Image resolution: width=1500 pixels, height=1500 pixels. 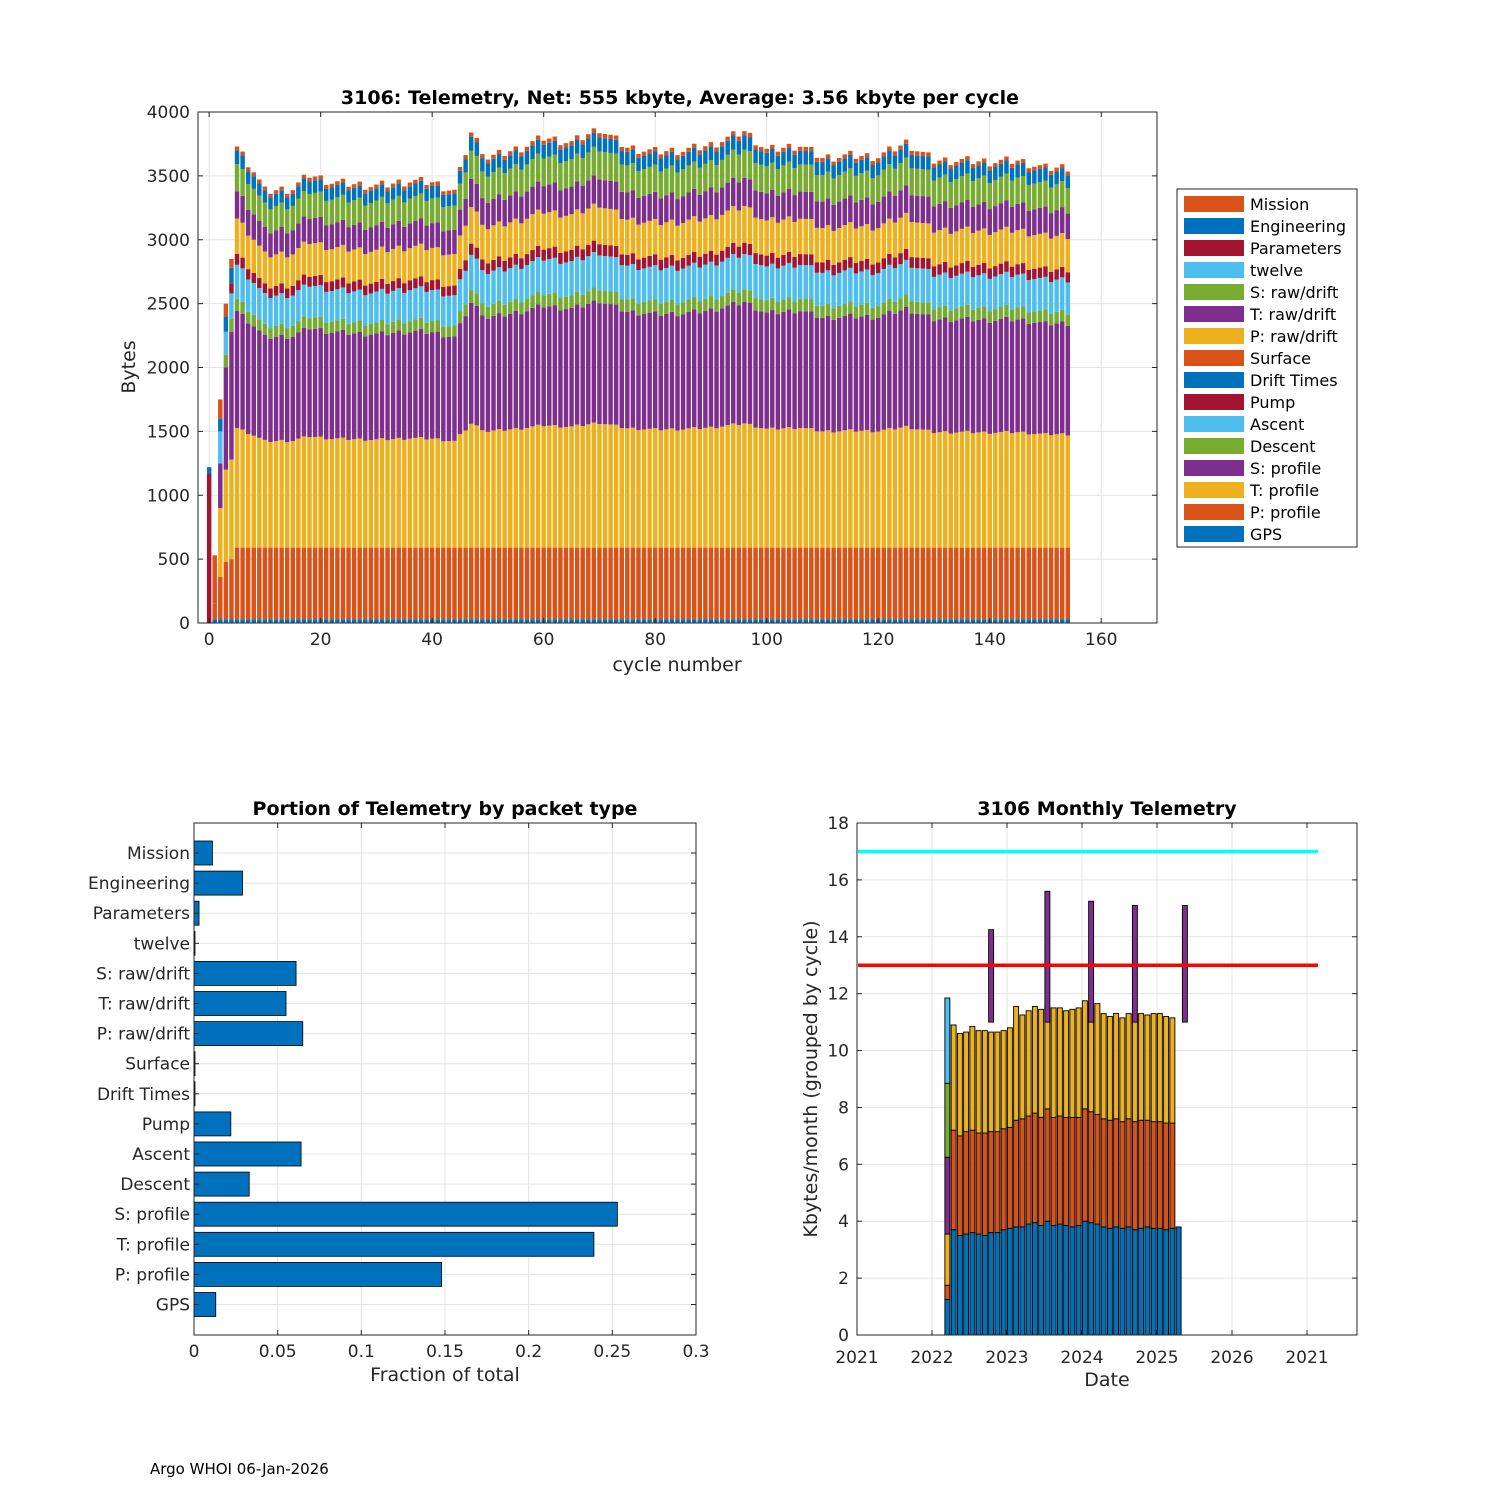 What do you see at coordinates (361, 1352) in the screenshot?
I see `x-tick-label: 0.1` at bounding box center [361, 1352].